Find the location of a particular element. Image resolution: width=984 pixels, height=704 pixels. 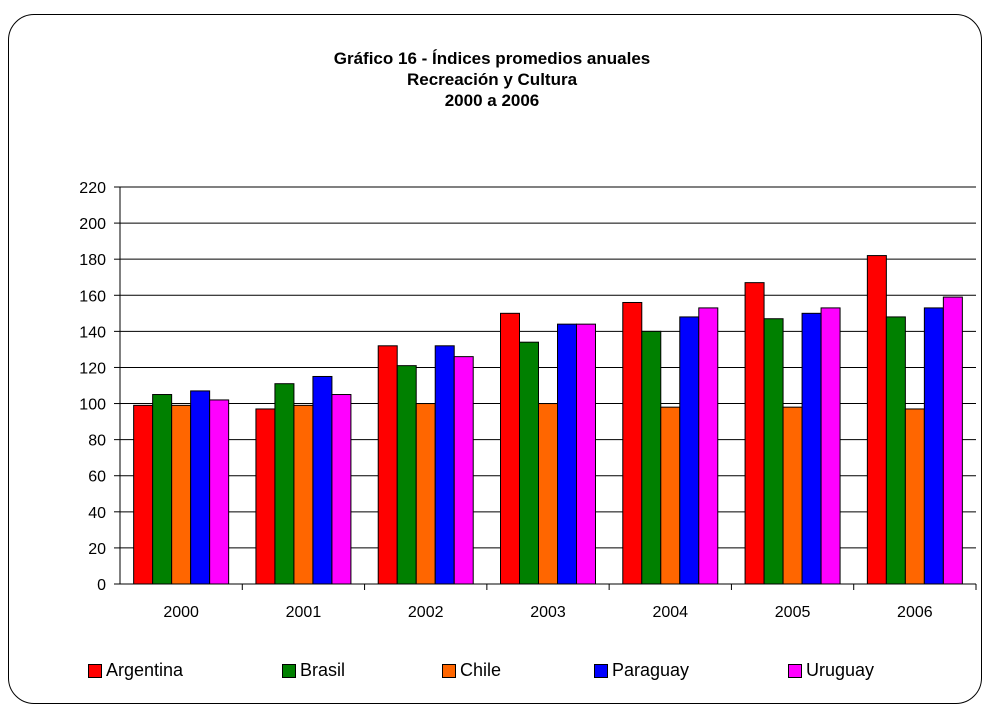

bar-chile-2005 is located at coordinates (792, 495).